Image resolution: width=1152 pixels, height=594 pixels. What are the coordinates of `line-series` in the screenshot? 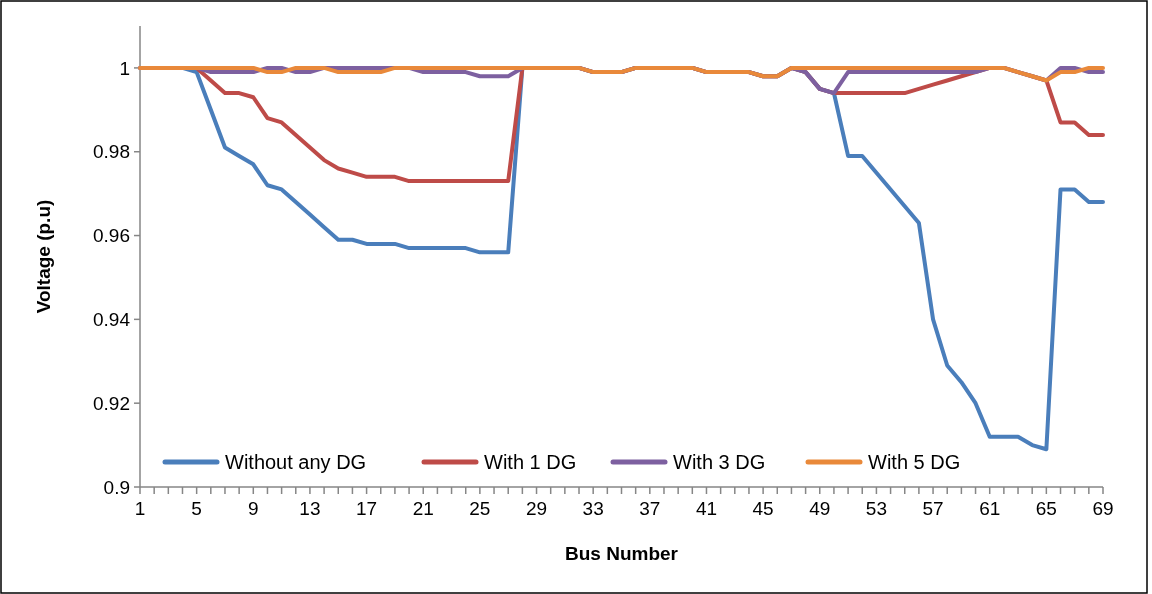 It's located at (621, 74).